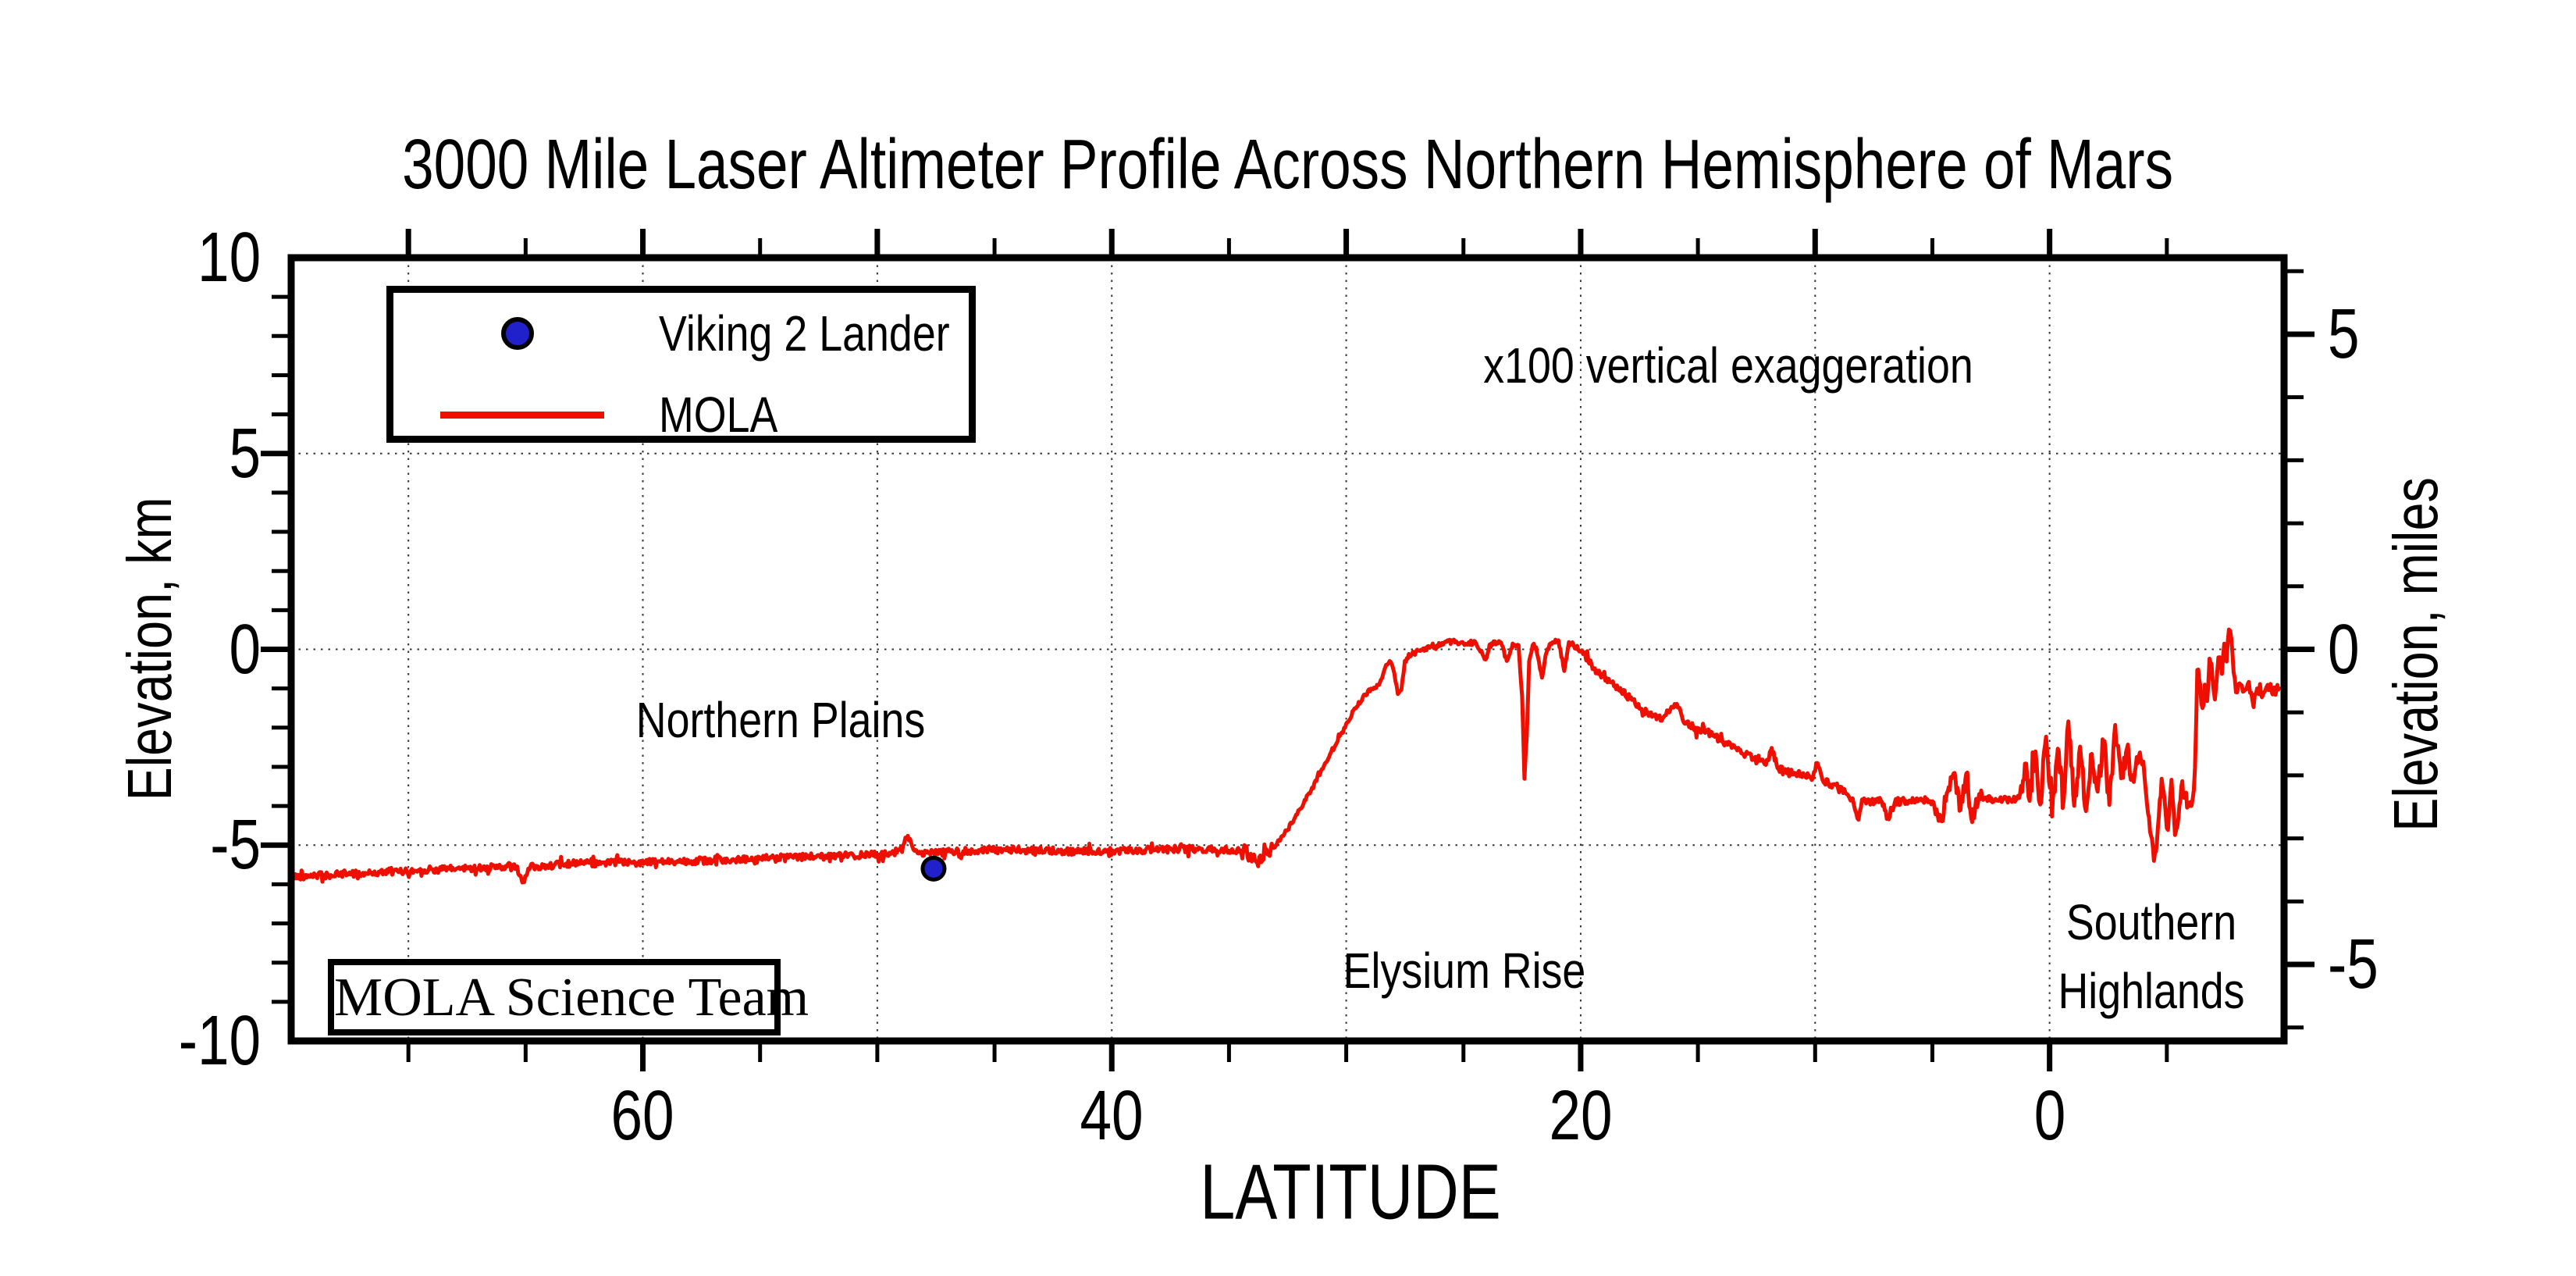 The image size is (2576, 1276). Describe the element at coordinates (2151, 922) in the screenshot. I see `annotation-southern-line1: Southern` at that location.